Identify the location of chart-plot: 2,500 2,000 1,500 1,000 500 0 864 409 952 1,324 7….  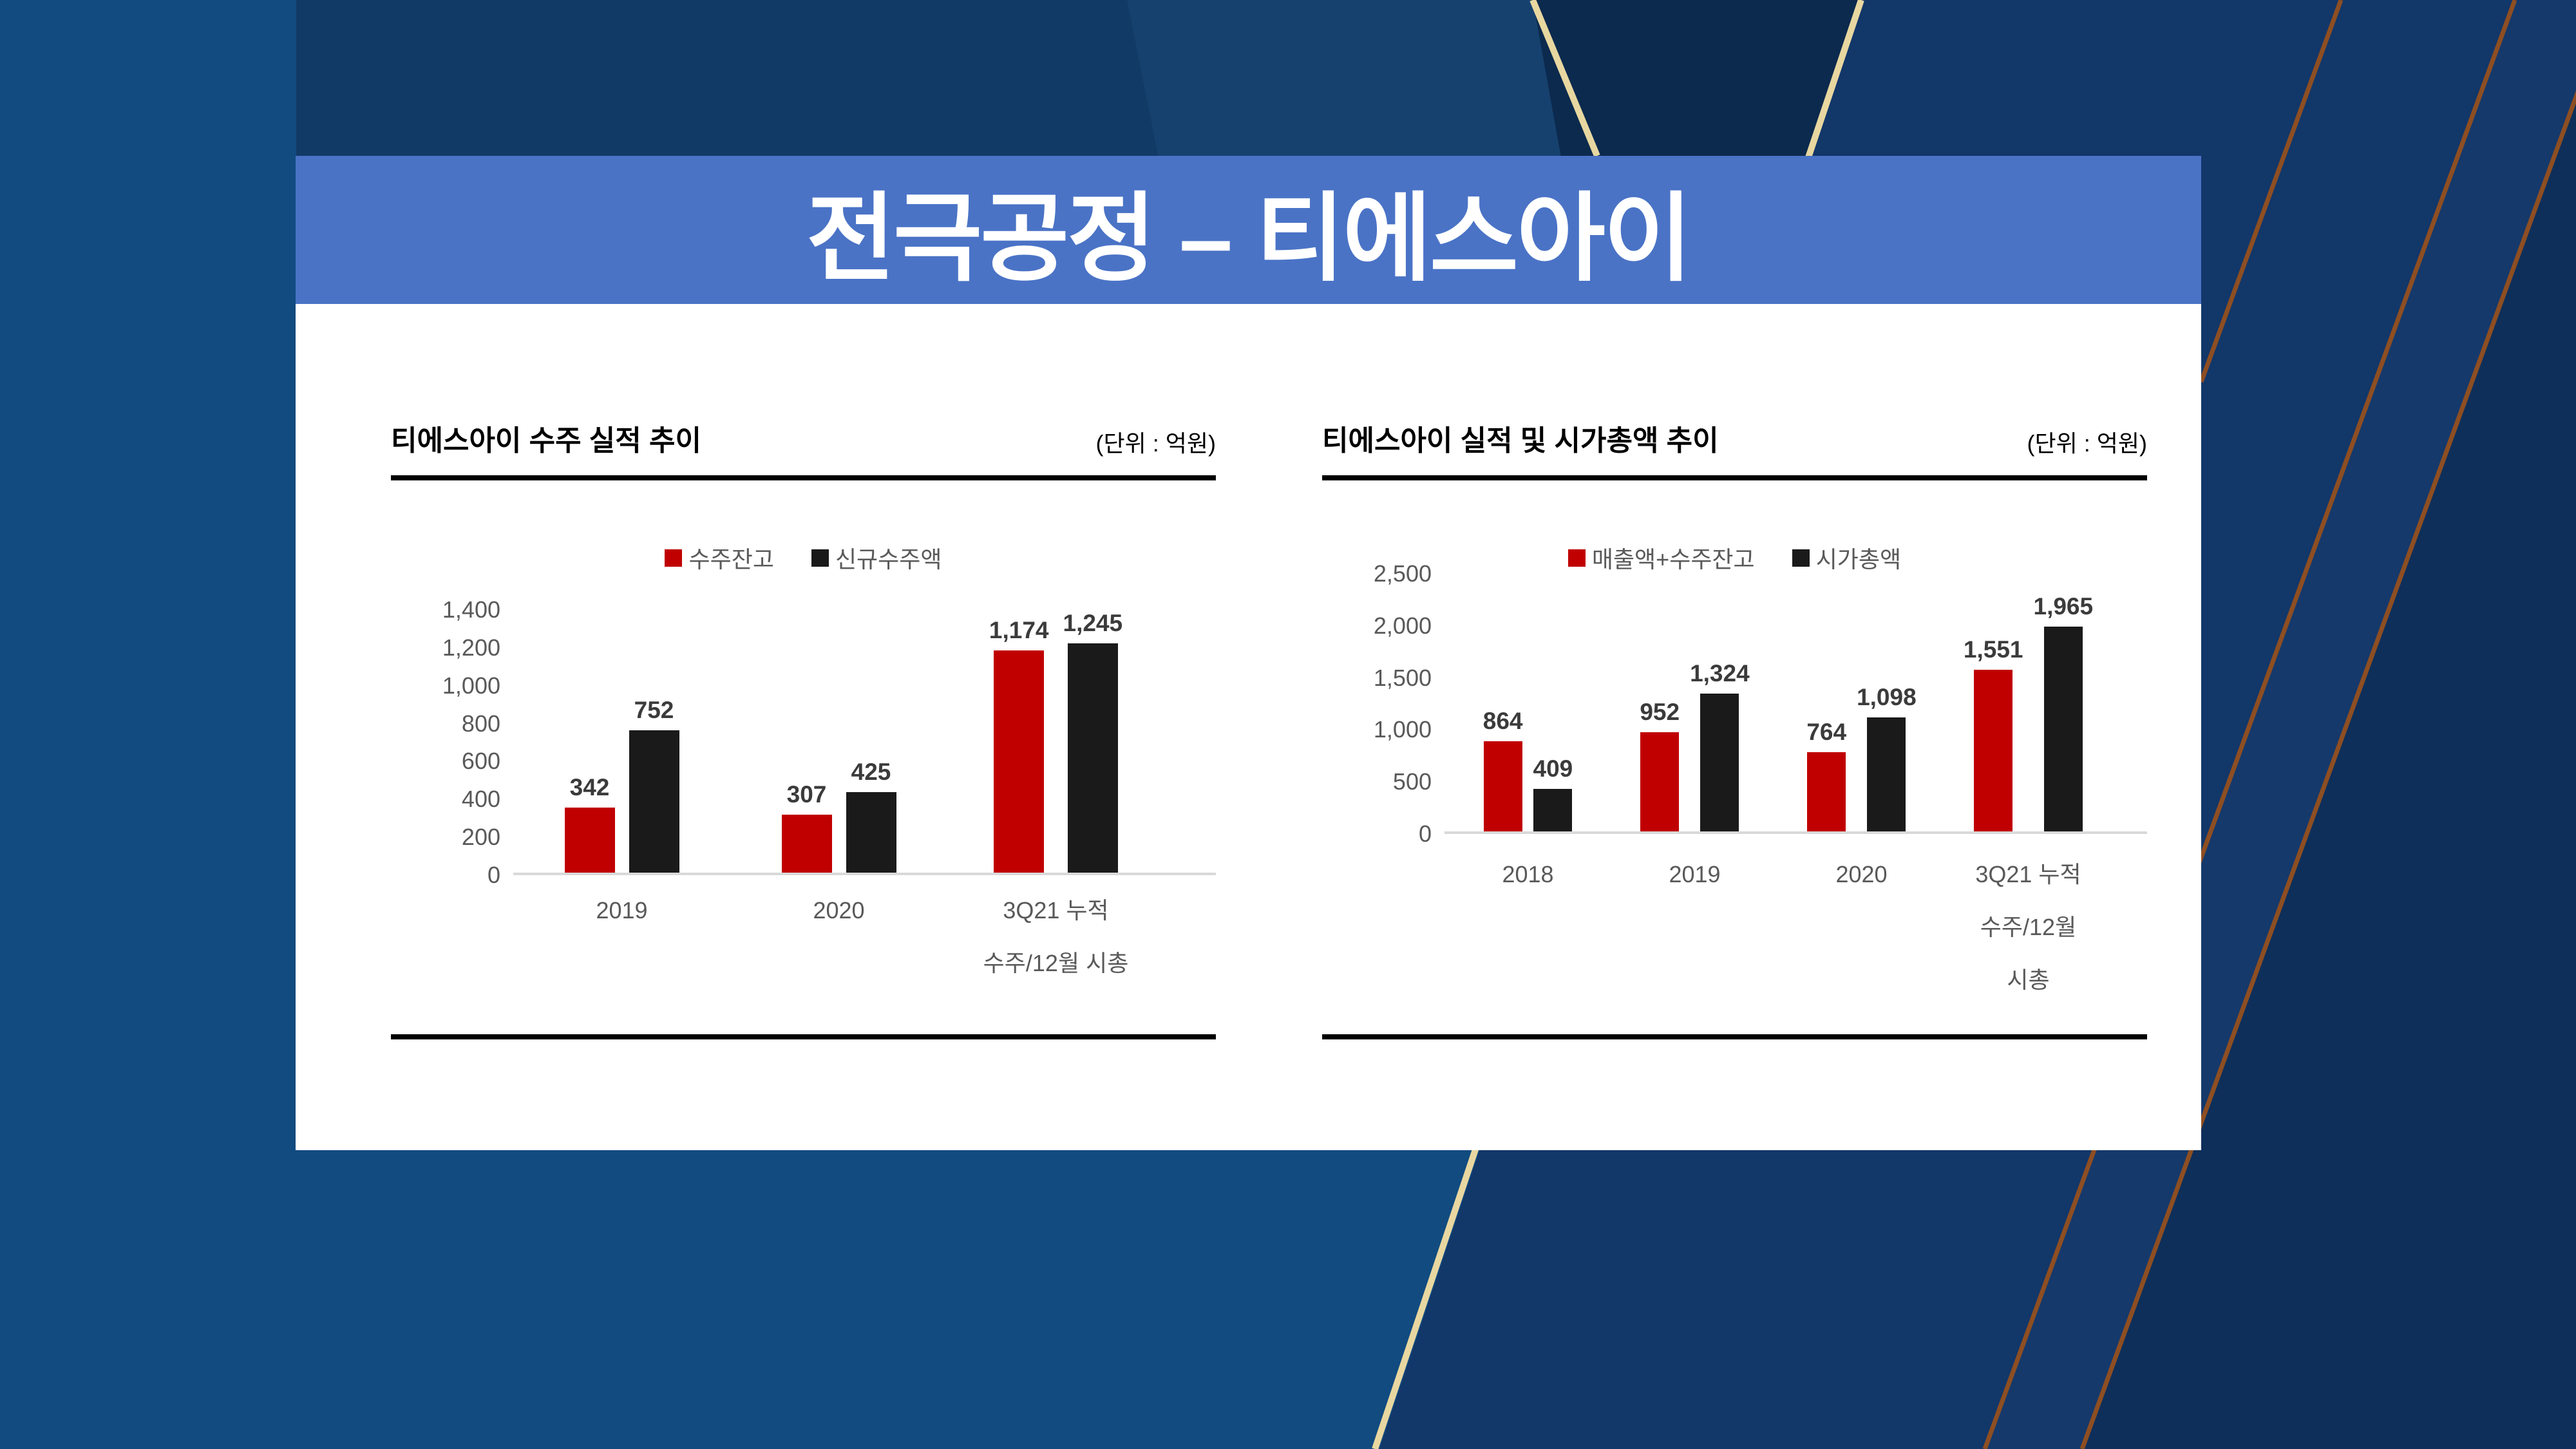
(1735, 703).